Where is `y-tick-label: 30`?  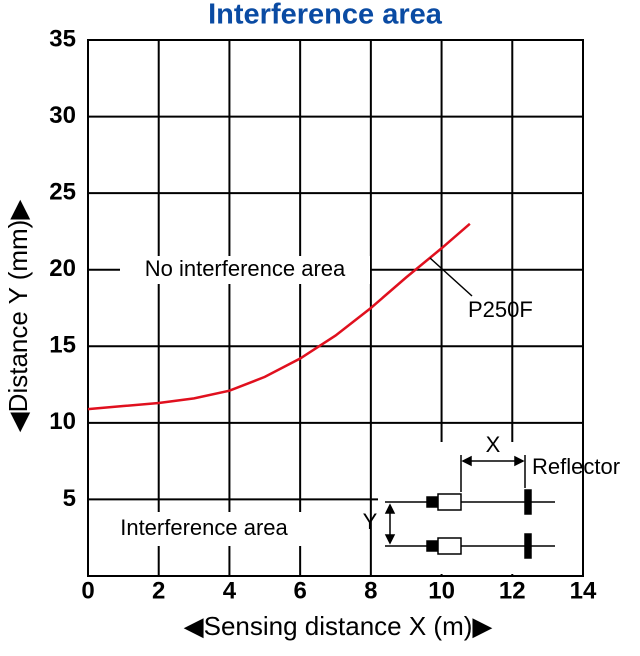
y-tick-label: 30 is located at coordinates (62, 115).